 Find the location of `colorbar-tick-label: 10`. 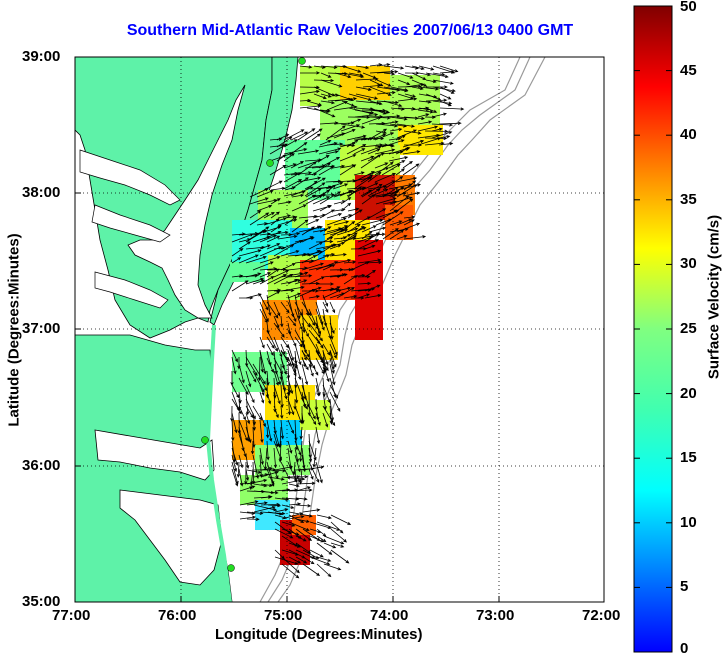

colorbar-tick-label: 10 is located at coordinates (688, 522).